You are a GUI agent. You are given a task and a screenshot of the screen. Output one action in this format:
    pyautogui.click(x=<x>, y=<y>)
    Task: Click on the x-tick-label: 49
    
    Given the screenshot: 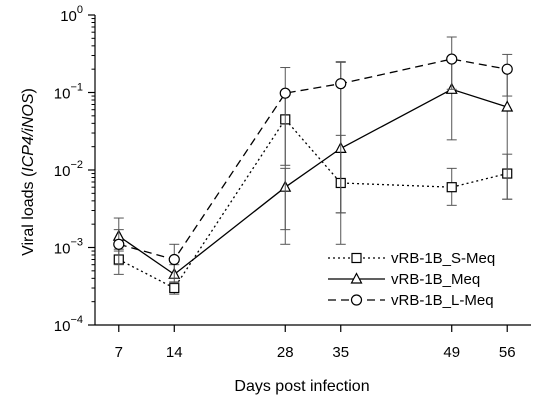 What is the action you would take?
    pyautogui.click(x=451, y=352)
    